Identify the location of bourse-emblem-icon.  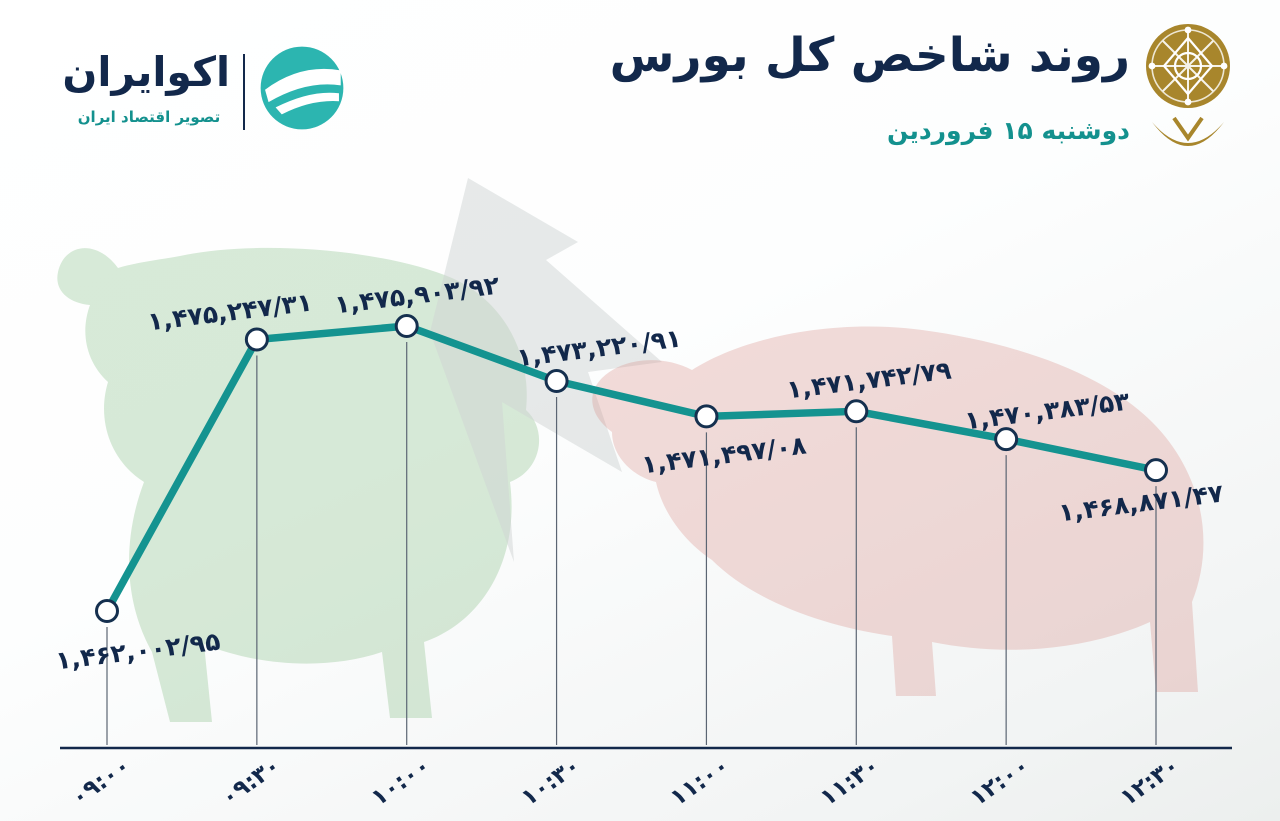
(1188, 85).